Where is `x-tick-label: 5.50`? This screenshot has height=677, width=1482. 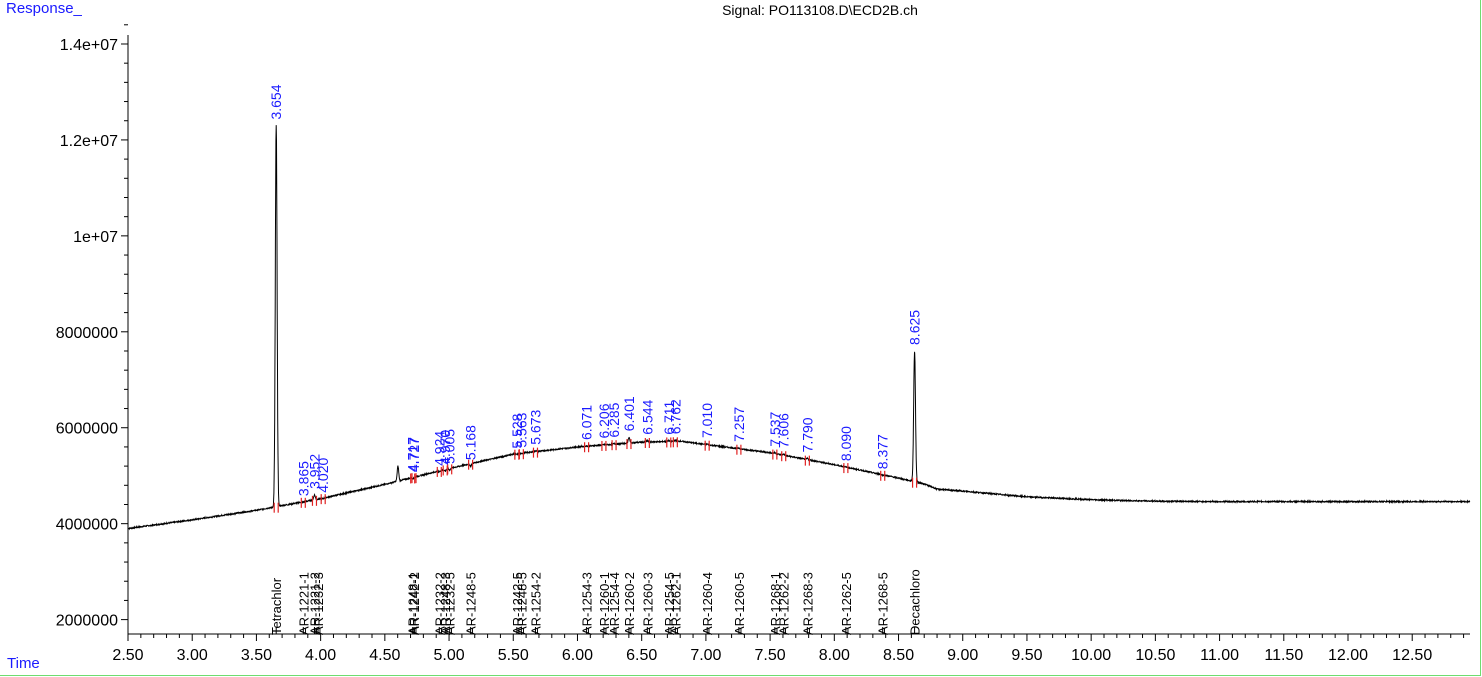
x-tick-label: 5.50 is located at coordinates (513, 655).